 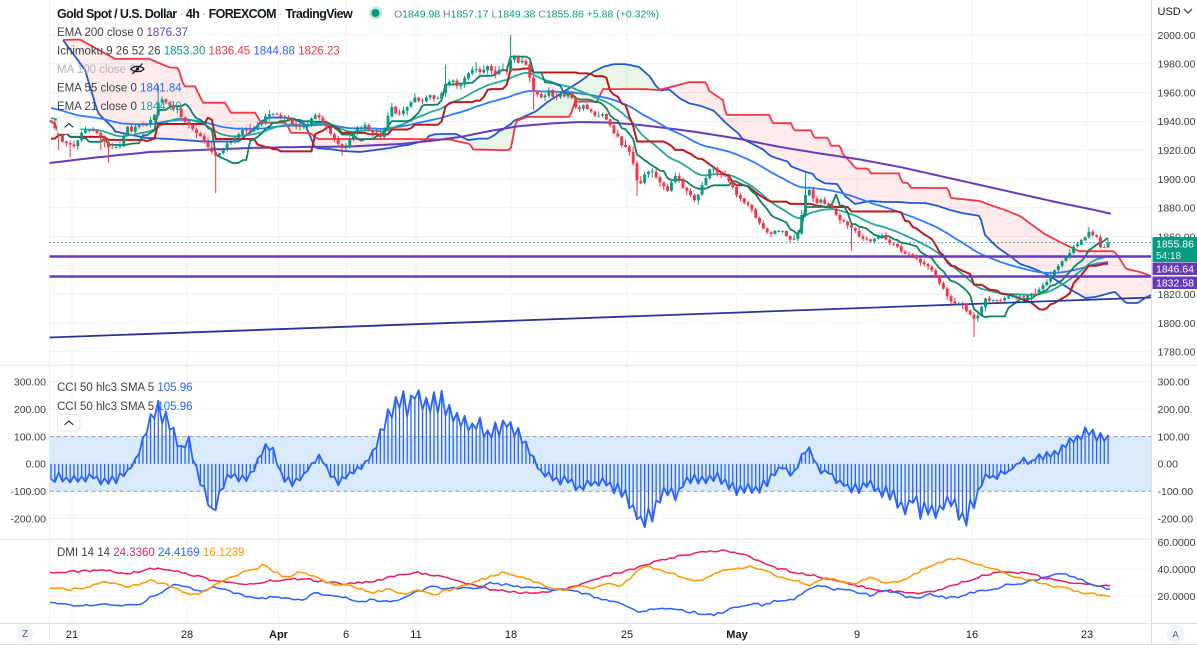 What do you see at coordinates (119, 107) in the screenshot?
I see `svg-text: EMA 21 close 0 1844.50` at bounding box center [119, 107].